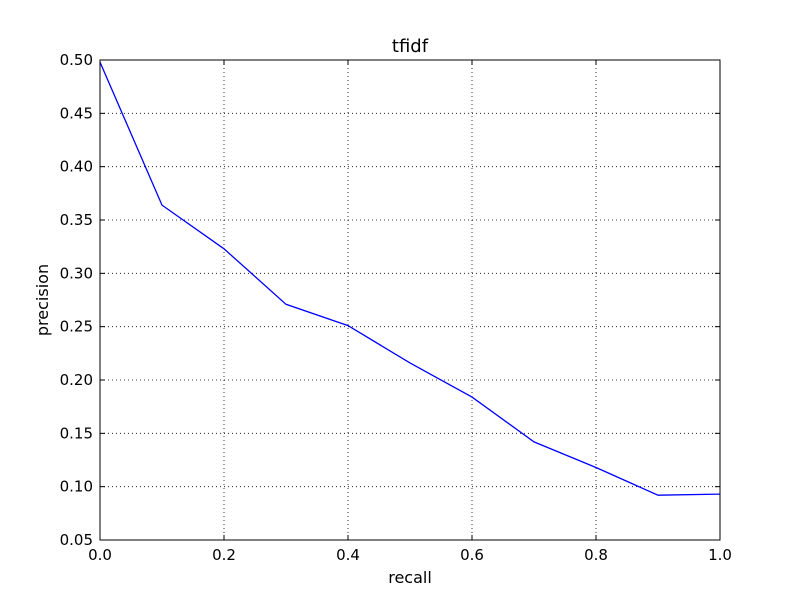 This screenshot has width=800, height=600. Describe the element at coordinates (224, 555) in the screenshot. I see `x-tick-label: 0.2` at that location.